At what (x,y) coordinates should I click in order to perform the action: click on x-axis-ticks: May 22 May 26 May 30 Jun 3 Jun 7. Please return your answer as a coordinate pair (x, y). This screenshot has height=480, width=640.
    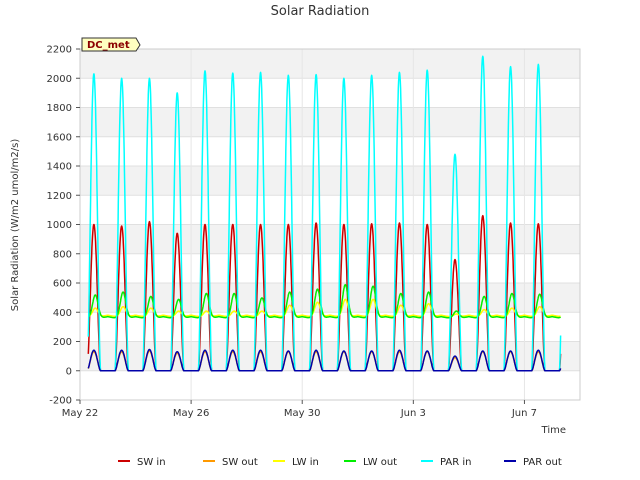
    Looking at the image, I should click on (299, 409).